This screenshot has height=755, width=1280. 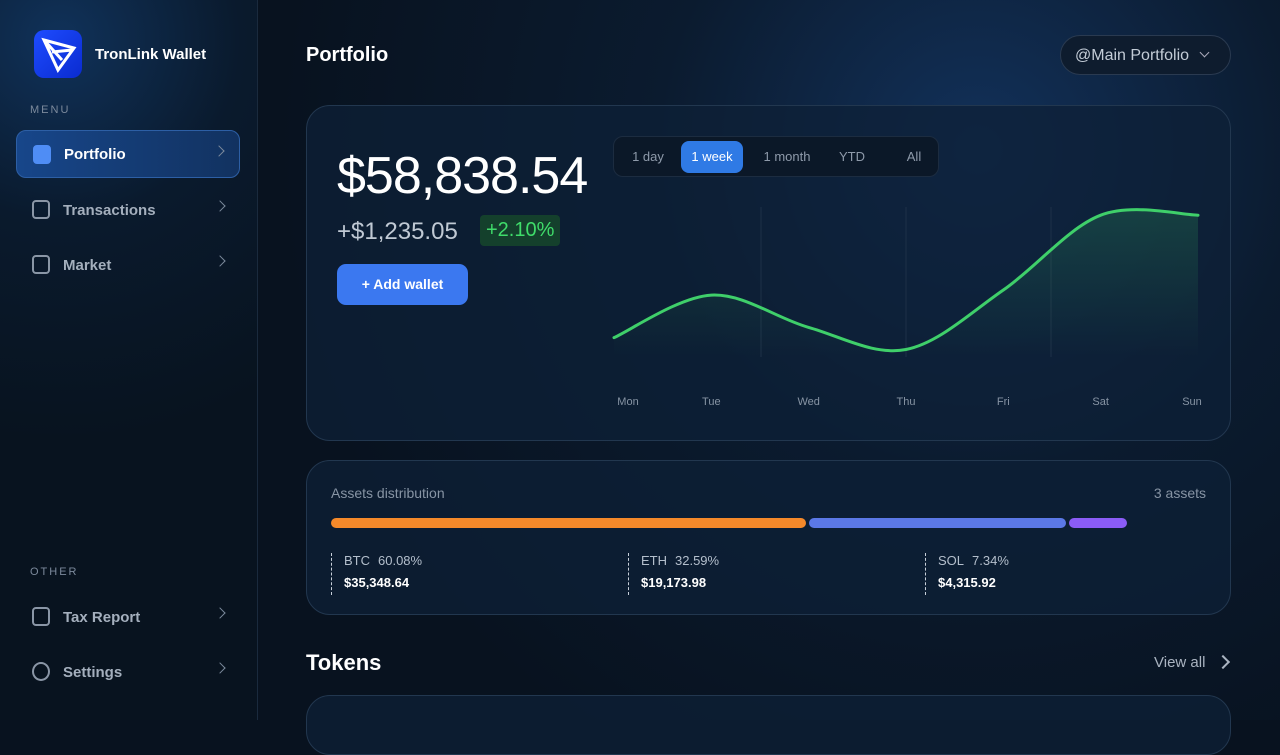 I want to click on x-tick-label: Wed, so click(x=808, y=402).